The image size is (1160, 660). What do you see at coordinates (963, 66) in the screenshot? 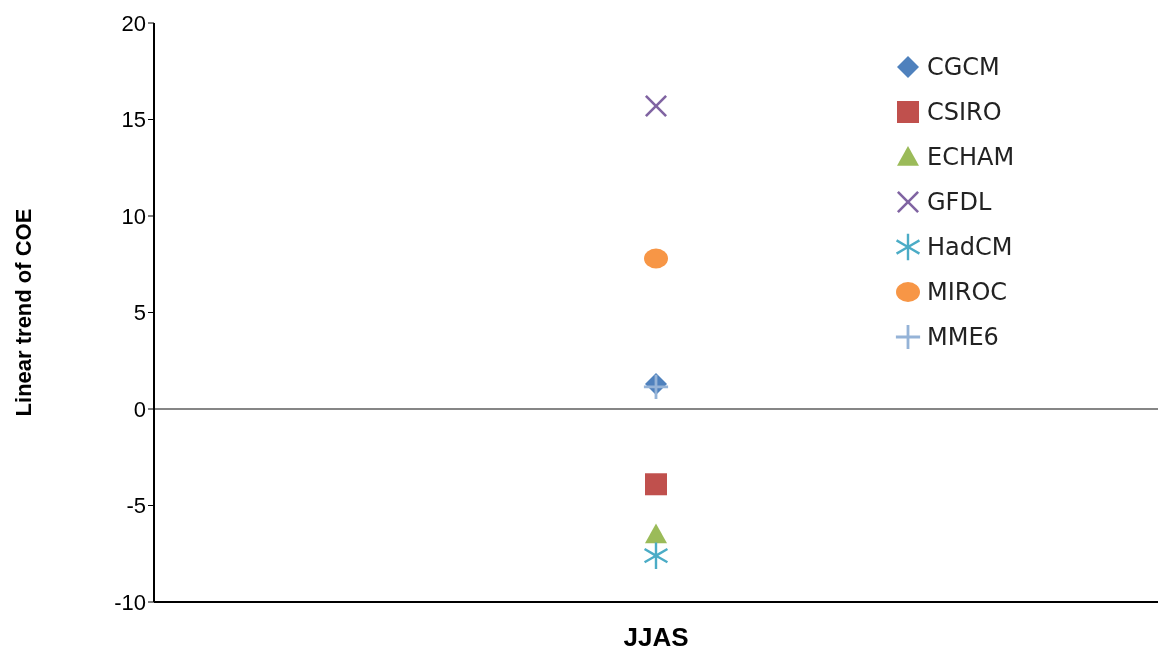
I see `legend-label: CGCM` at bounding box center [963, 66].